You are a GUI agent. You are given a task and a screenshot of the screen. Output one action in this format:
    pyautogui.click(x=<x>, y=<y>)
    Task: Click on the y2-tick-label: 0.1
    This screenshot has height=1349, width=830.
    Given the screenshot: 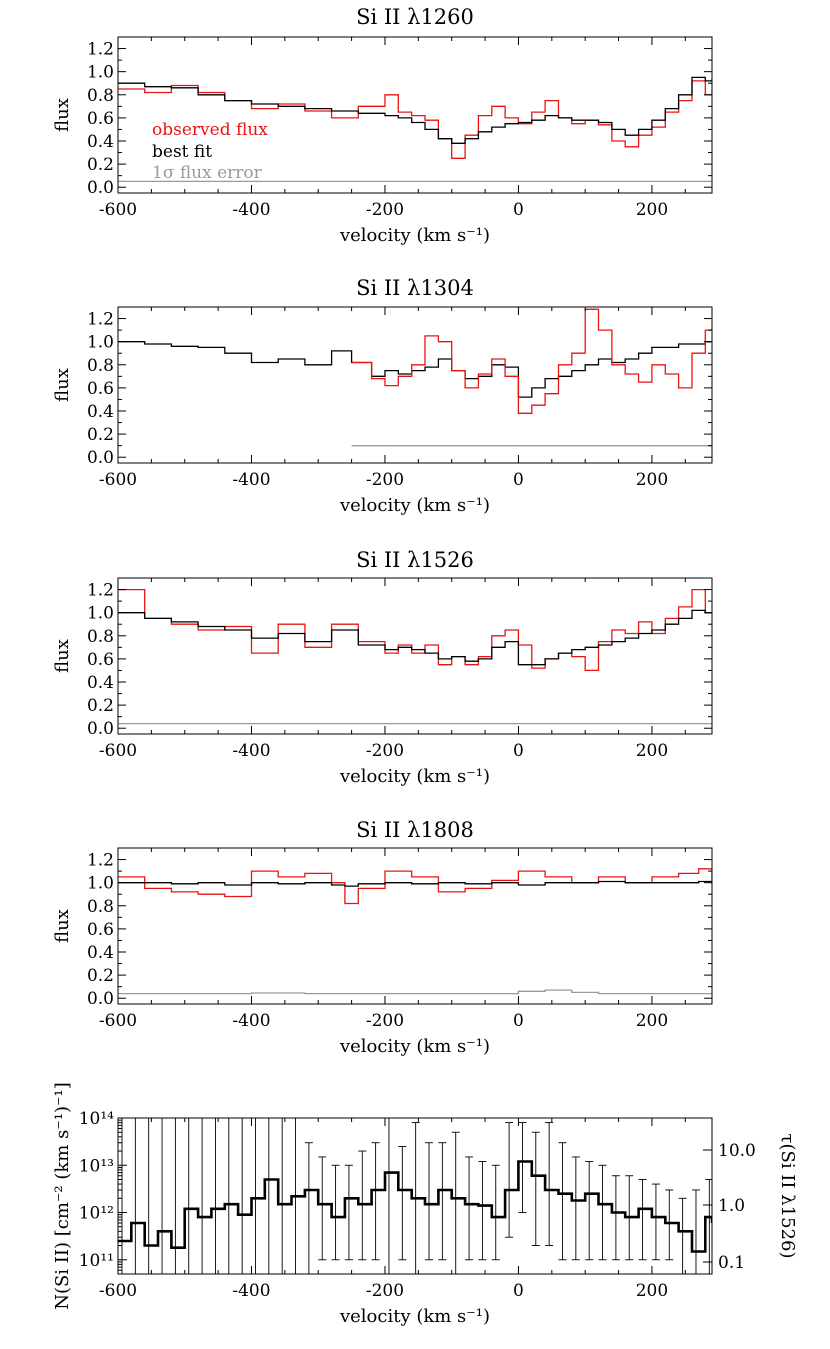 What is the action you would take?
    pyautogui.click(x=731, y=1263)
    